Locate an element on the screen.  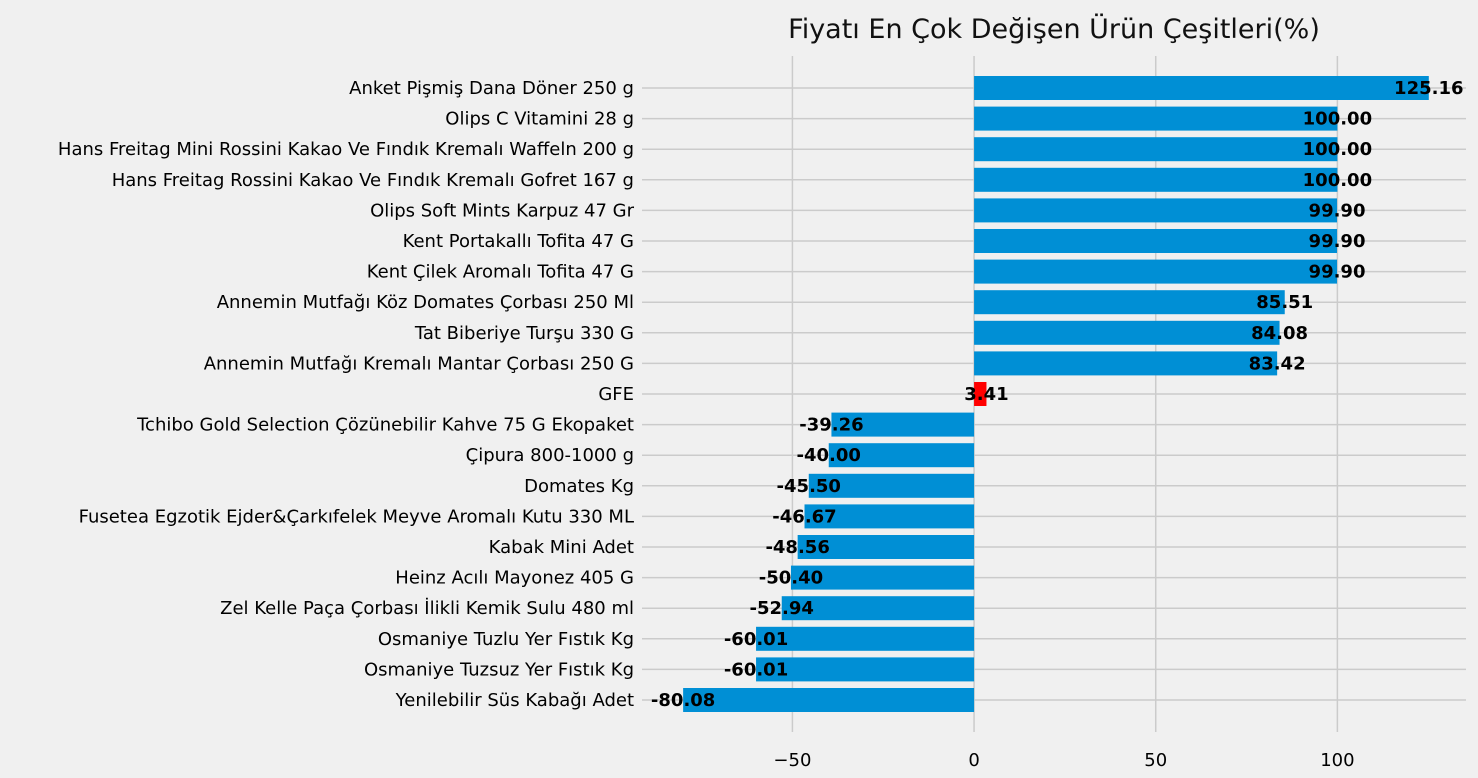
category-label: Heinz Acılı Mayonez 405 G is located at coordinates (514, 578).